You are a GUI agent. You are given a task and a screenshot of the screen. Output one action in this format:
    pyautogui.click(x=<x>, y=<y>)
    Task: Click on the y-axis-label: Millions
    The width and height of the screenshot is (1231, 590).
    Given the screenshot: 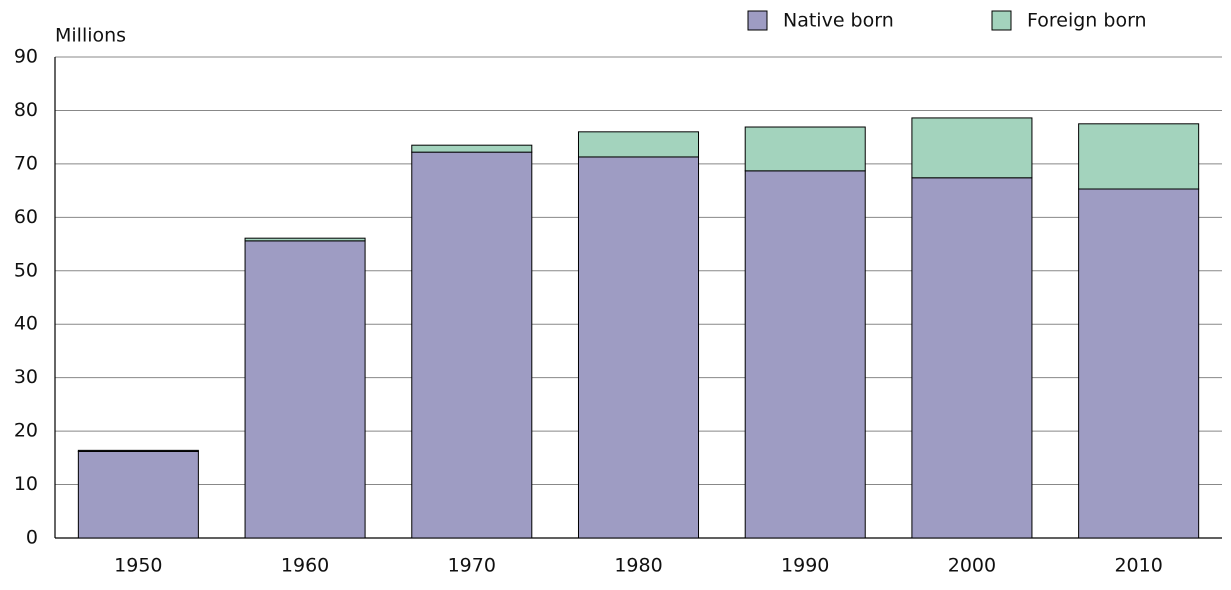 What is the action you would take?
    pyautogui.click(x=90, y=36)
    